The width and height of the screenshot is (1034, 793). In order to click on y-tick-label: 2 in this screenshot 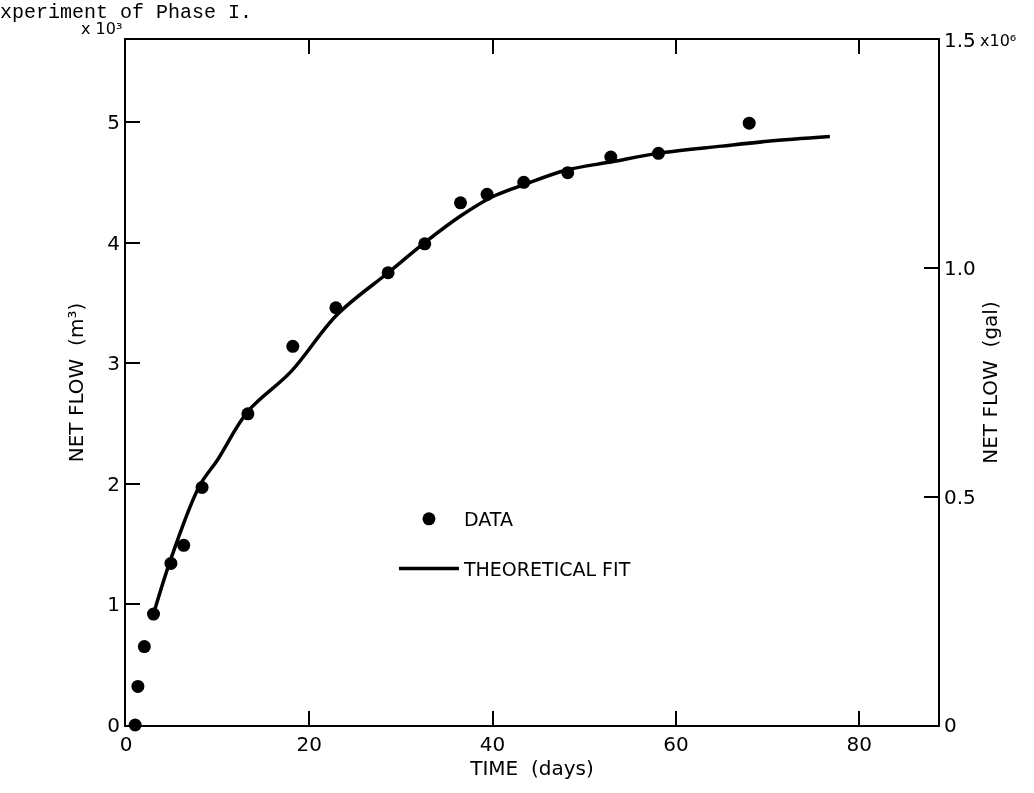, I will do `click(113, 483)`.